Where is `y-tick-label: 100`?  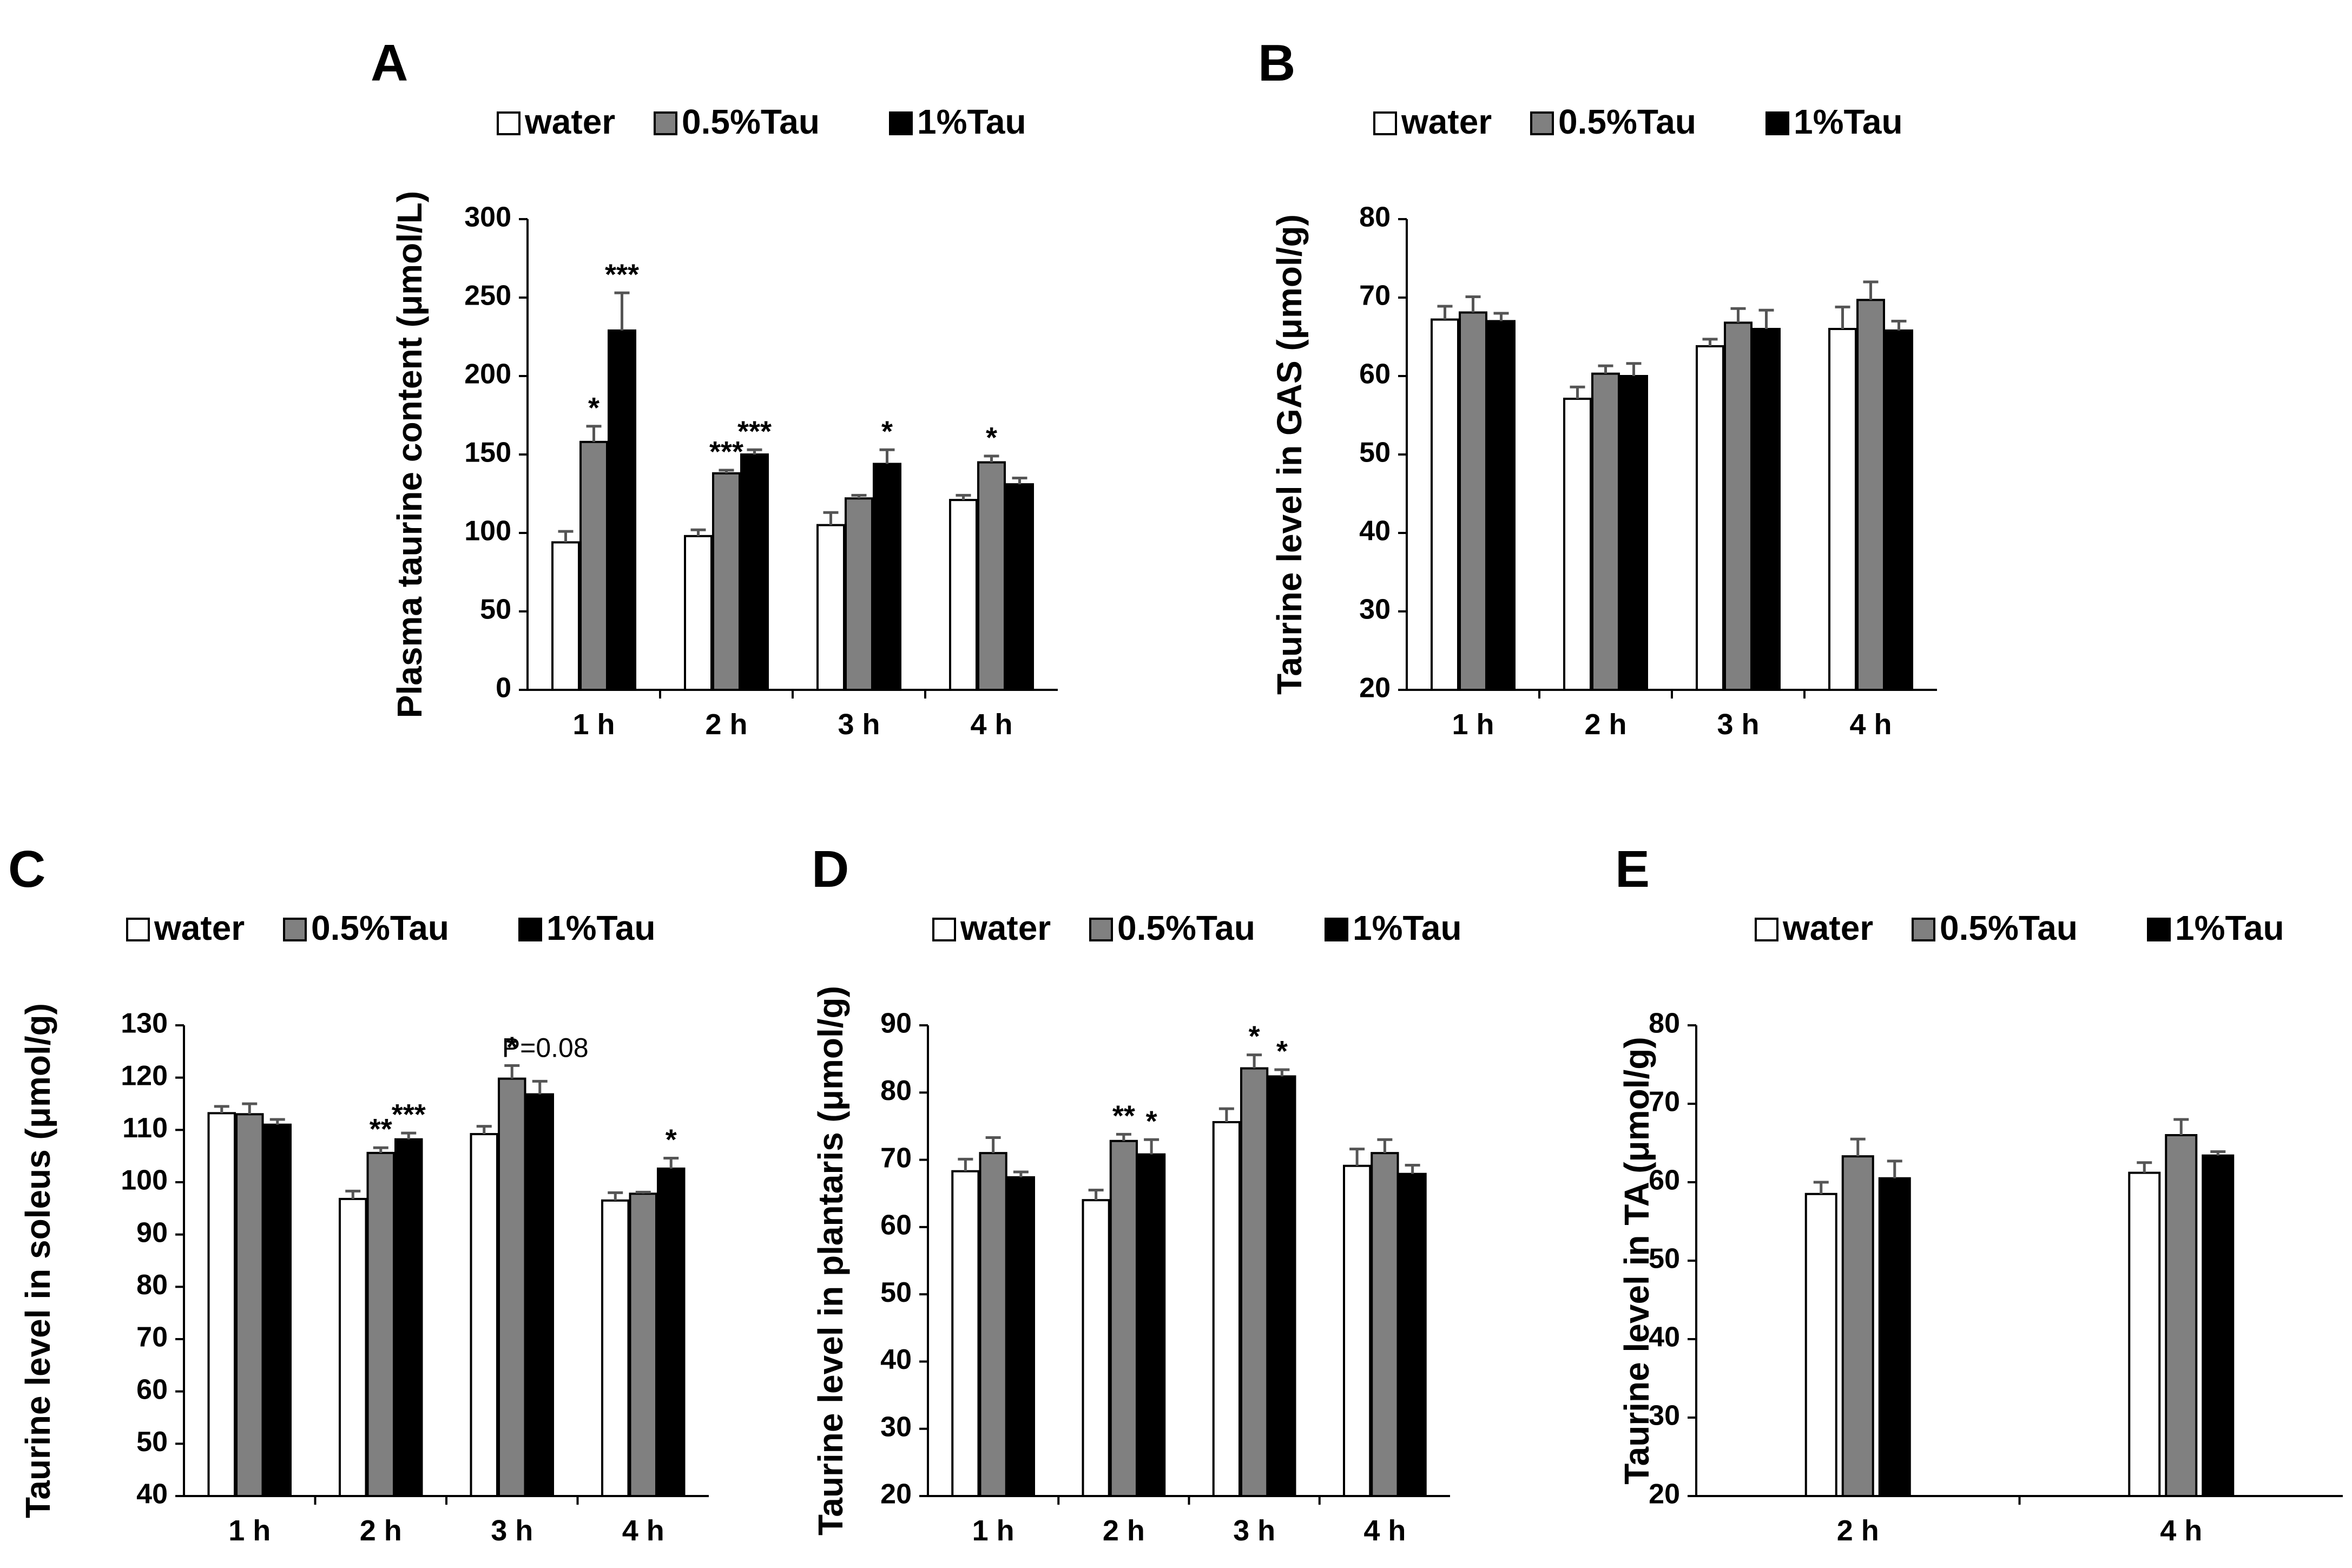 y-tick-label: 100 is located at coordinates (144, 1180).